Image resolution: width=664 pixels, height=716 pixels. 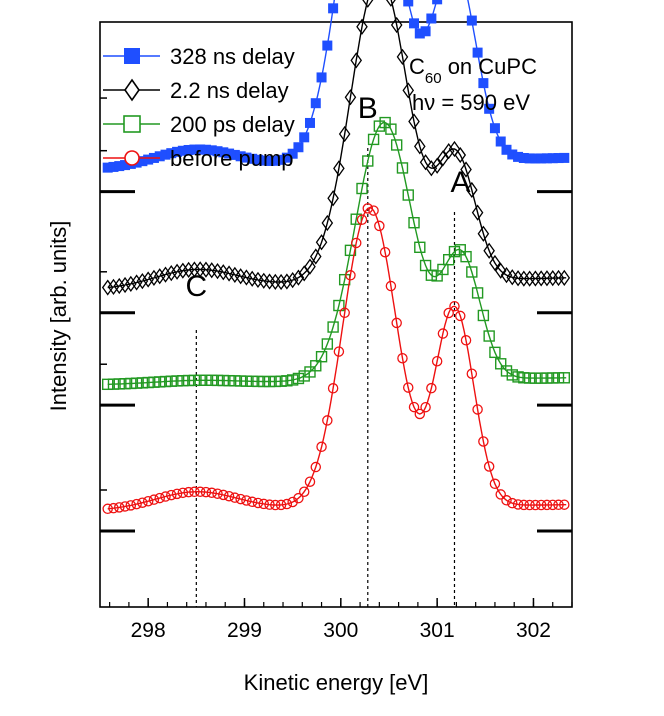 What do you see at coordinates (471, 102) in the screenshot?
I see `annotation-photon: hν = 590 eV` at bounding box center [471, 102].